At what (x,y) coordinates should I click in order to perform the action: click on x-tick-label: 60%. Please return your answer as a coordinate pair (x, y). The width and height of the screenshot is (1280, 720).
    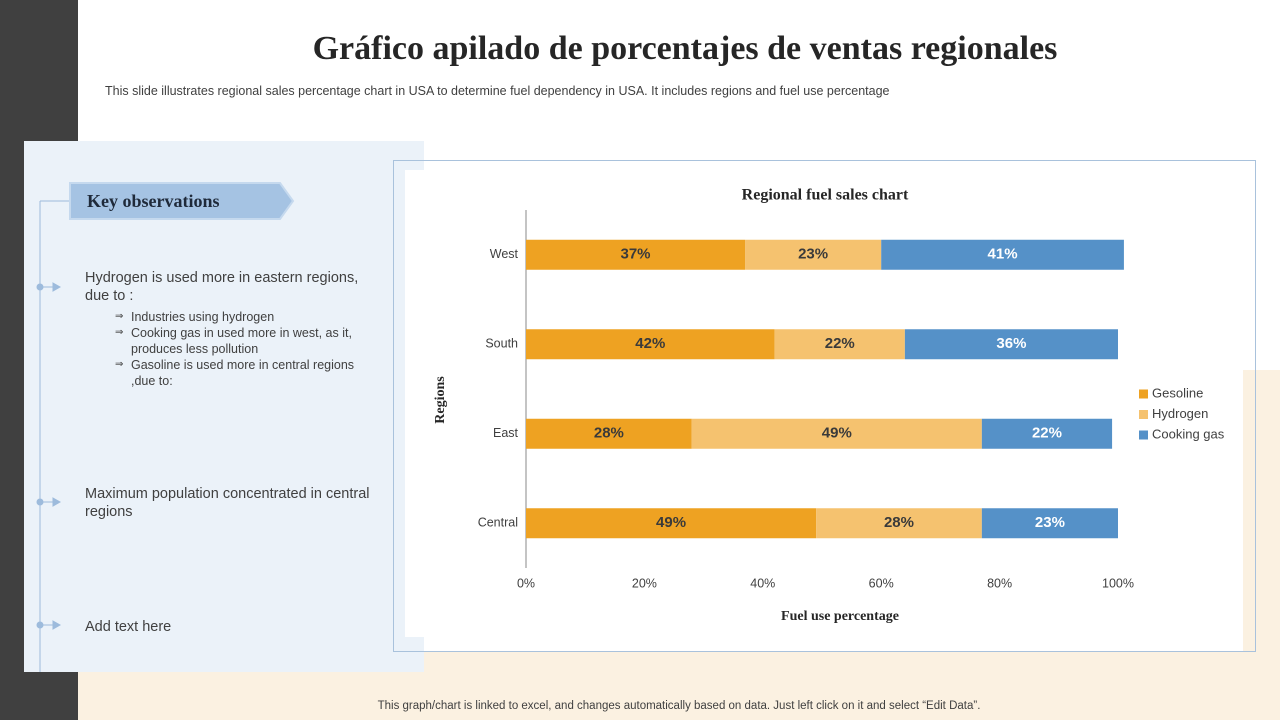
    Looking at the image, I should click on (881, 583).